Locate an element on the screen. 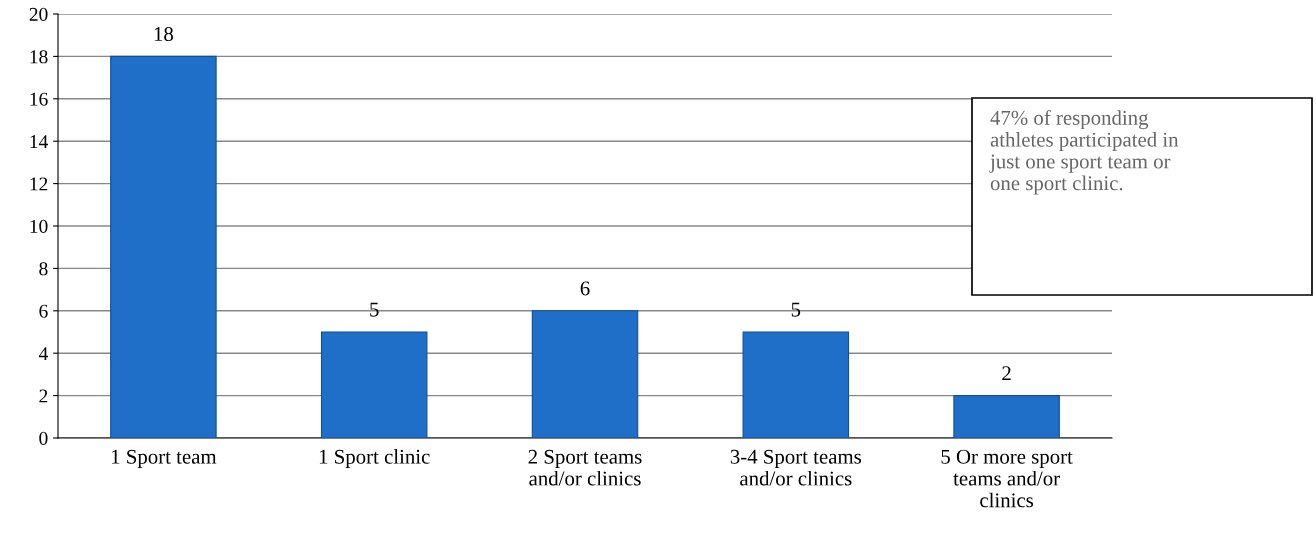  data-label: 2 is located at coordinates (1006, 373).